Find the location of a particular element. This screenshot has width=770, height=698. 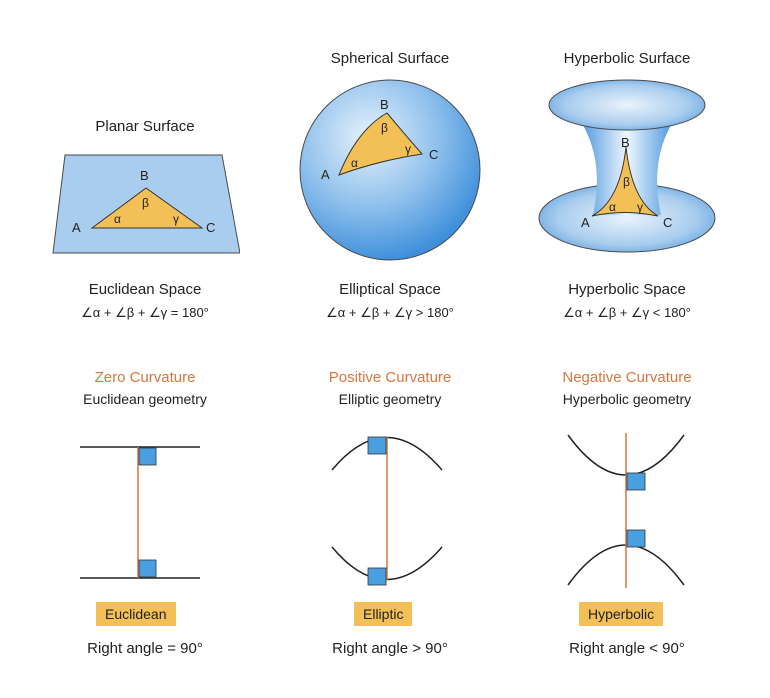

hyperbolic-surface-title: Hyperbolic Surface is located at coordinates (627, 58).